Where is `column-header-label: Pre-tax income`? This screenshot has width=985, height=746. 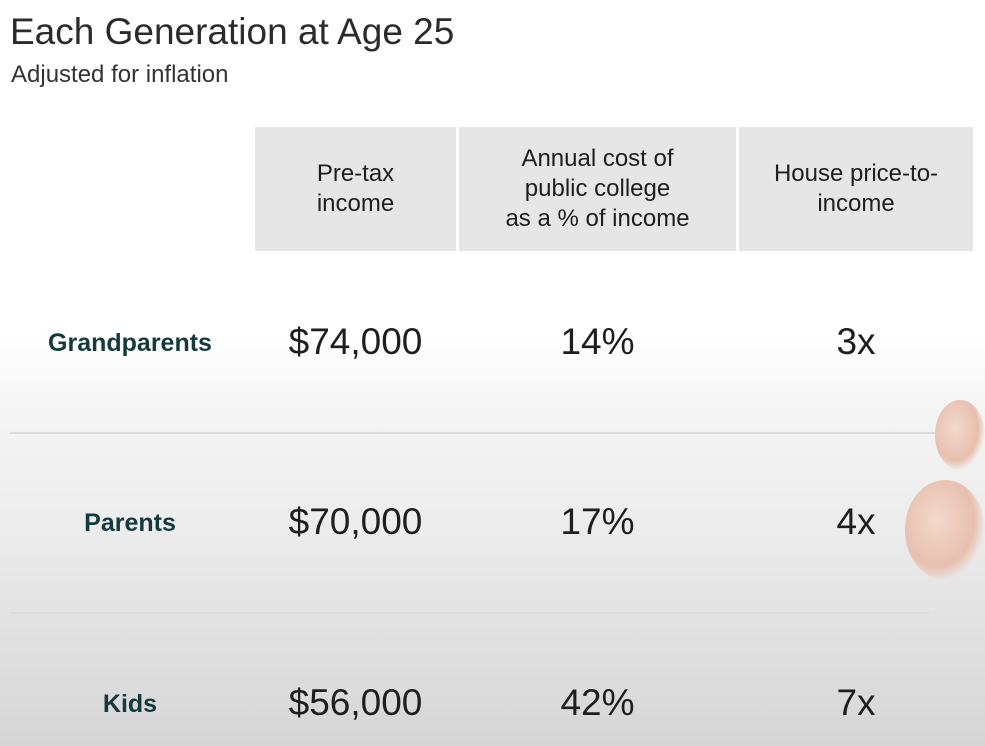
column-header-label: Pre-tax income is located at coordinates (355, 188).